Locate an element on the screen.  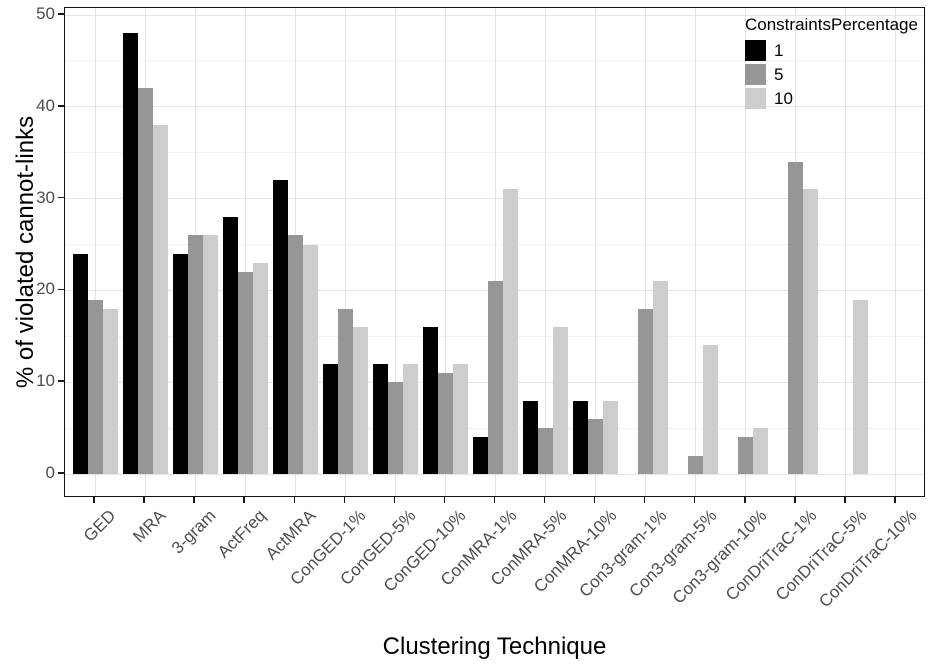
bar-ConGED-1%-1 is located at coordinates (330, 418).